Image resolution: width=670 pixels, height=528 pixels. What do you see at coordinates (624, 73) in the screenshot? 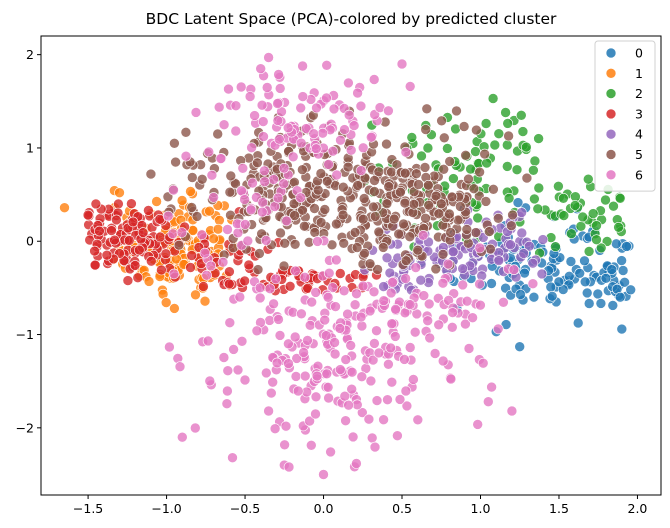
I see `legend-item: 1` at bounding box center [624, 73].